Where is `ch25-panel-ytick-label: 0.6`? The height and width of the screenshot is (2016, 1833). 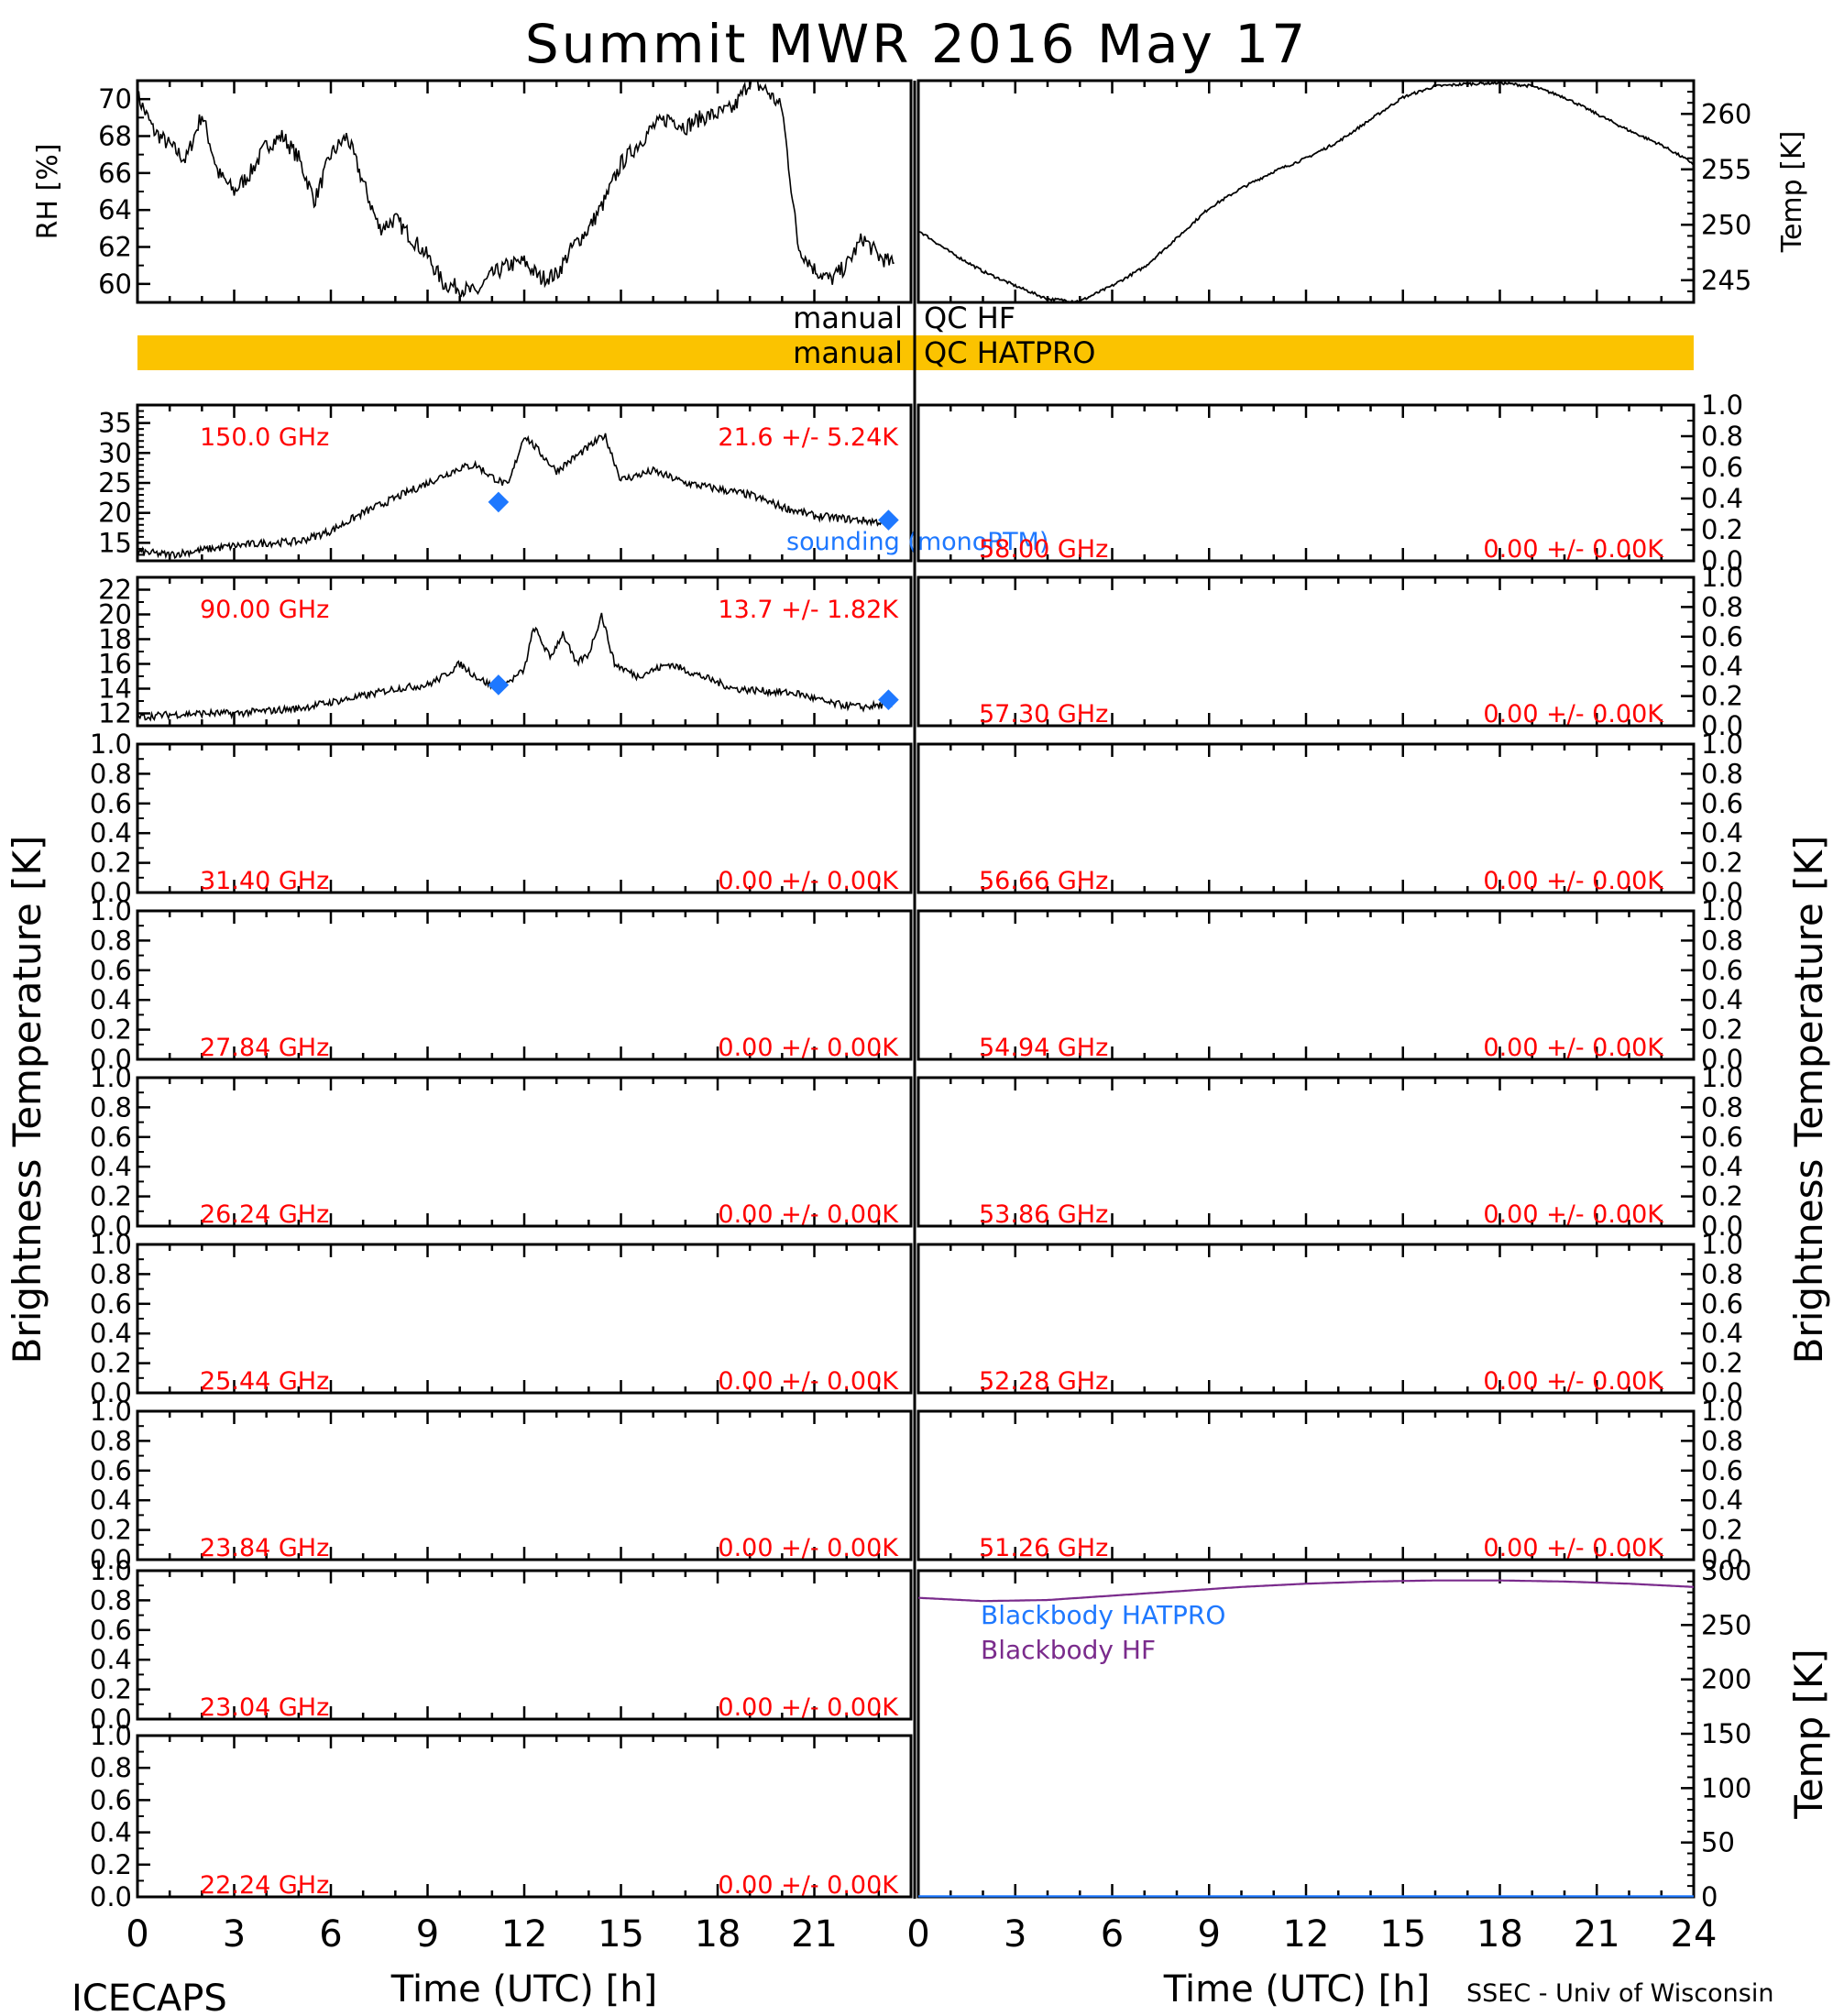 ch25-panel-ytick-label: 0.6 is located at coordinates (111, 1304).